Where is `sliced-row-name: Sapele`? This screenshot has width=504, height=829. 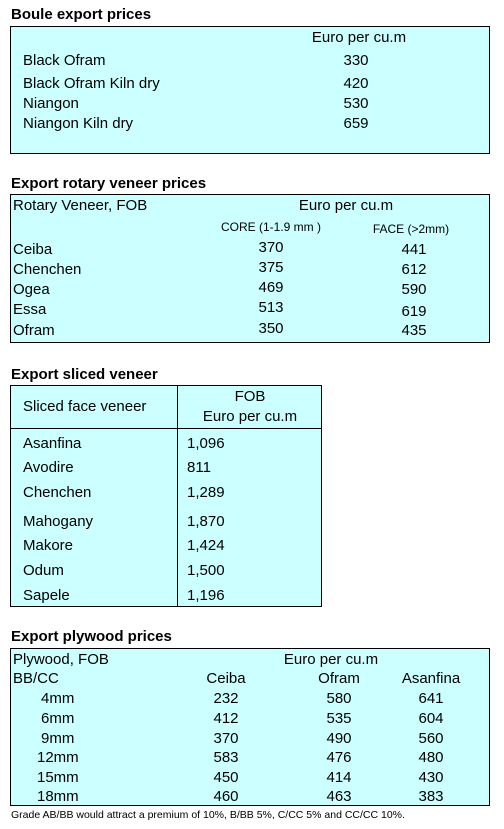 sliced-row-name: Sapele is located at coordinates (46, 595).